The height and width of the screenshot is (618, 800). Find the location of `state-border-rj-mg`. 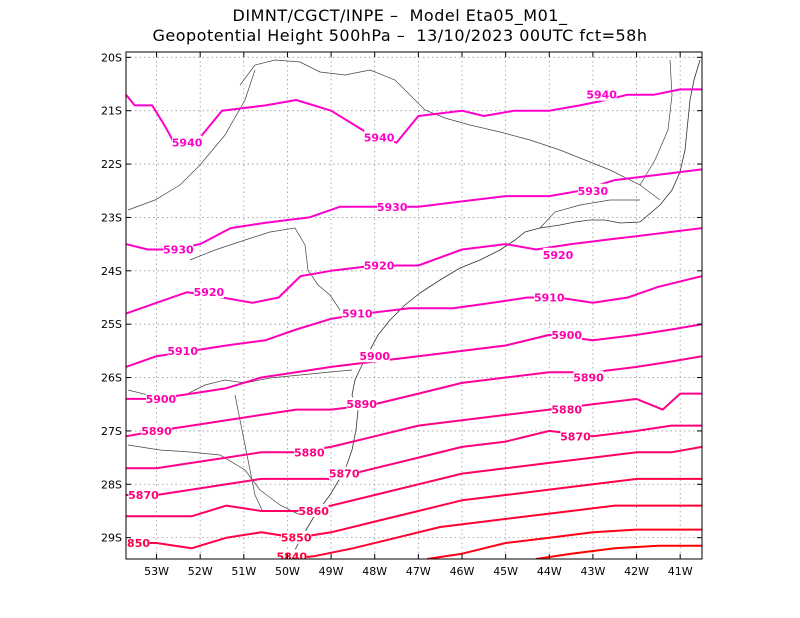

state-border-rj-mg is located at coordinates (589, 214).